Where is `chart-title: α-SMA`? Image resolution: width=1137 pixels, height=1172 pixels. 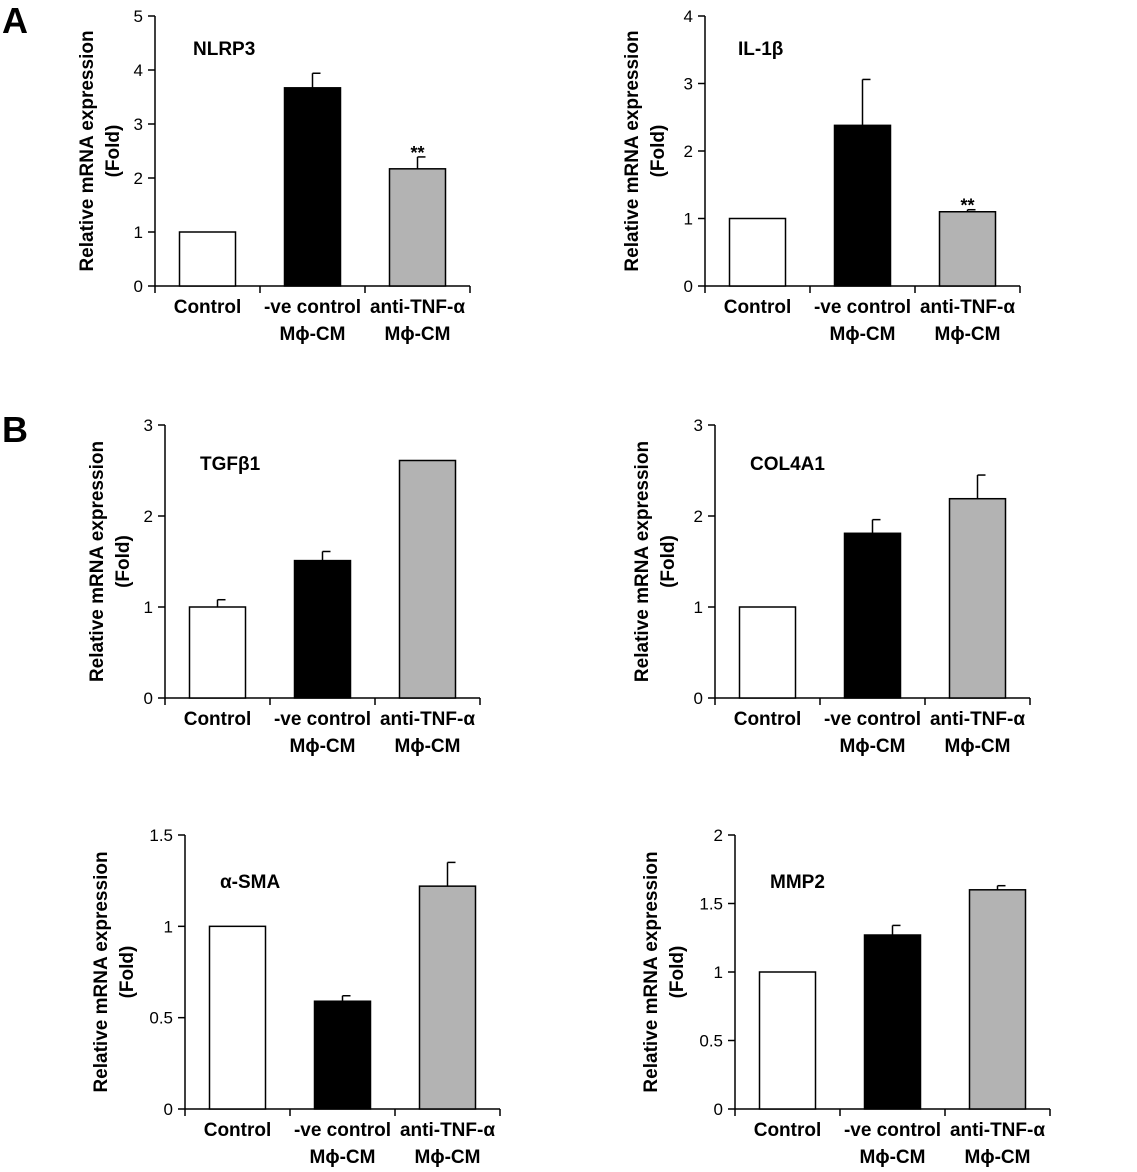 chart-title: α-SMA is located at coordinates (250, 882).